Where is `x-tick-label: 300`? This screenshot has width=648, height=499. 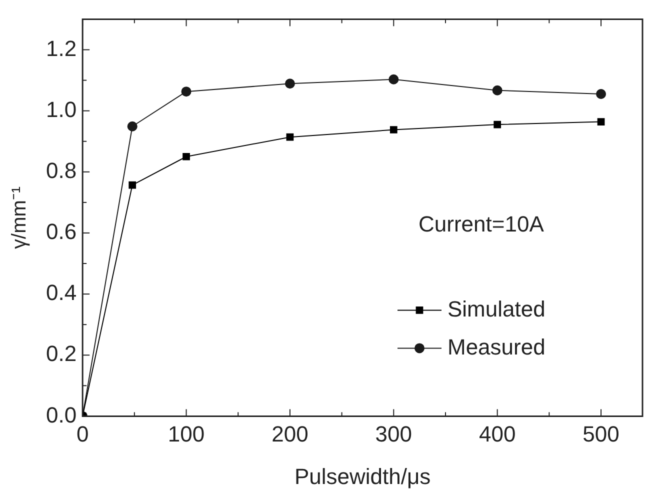 x-tick-label: 300 is located at coordinates (393, 433).